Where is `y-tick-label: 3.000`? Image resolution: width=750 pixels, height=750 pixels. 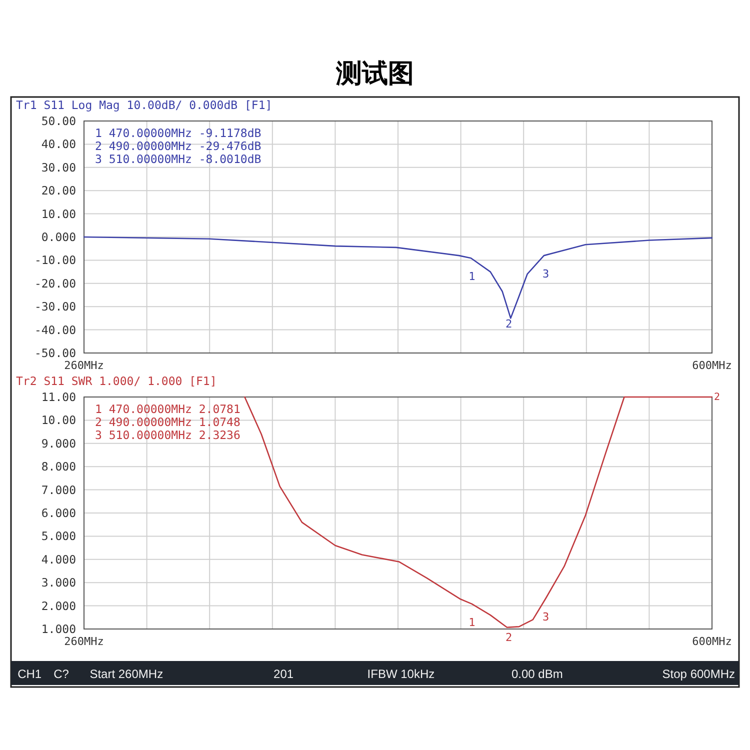 y-tick-label: 3.000 is located at coordinates (58, 583).